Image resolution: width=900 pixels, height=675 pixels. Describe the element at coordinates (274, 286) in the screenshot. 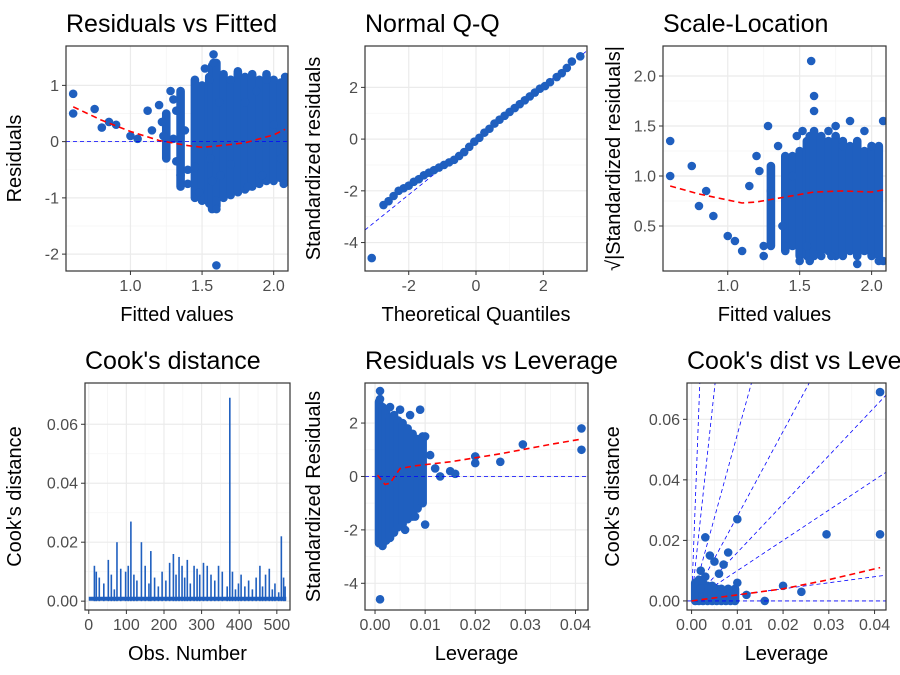

I see `x-tick-label: 2.0` at that location.